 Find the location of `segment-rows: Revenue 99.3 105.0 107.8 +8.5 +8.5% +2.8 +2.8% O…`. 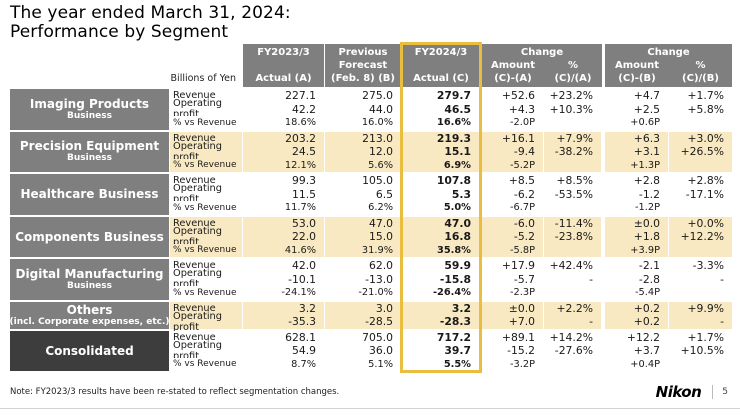

segment-rows: Revenue 99.3 105.0 107.8 +8.5 +8.5% +2.8 +2.8% O… is located at coordinates (451, 194).